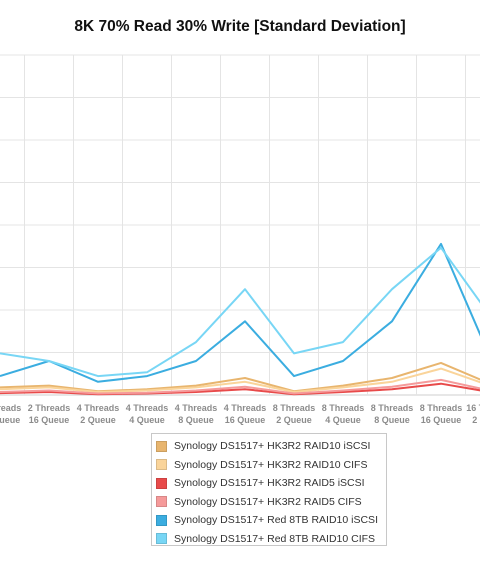 This screenshot has height=572, width=480. I want to click on legend-item: Synology DS1517+ Red 8TB RAID10 CIFS, so click(271, 539).